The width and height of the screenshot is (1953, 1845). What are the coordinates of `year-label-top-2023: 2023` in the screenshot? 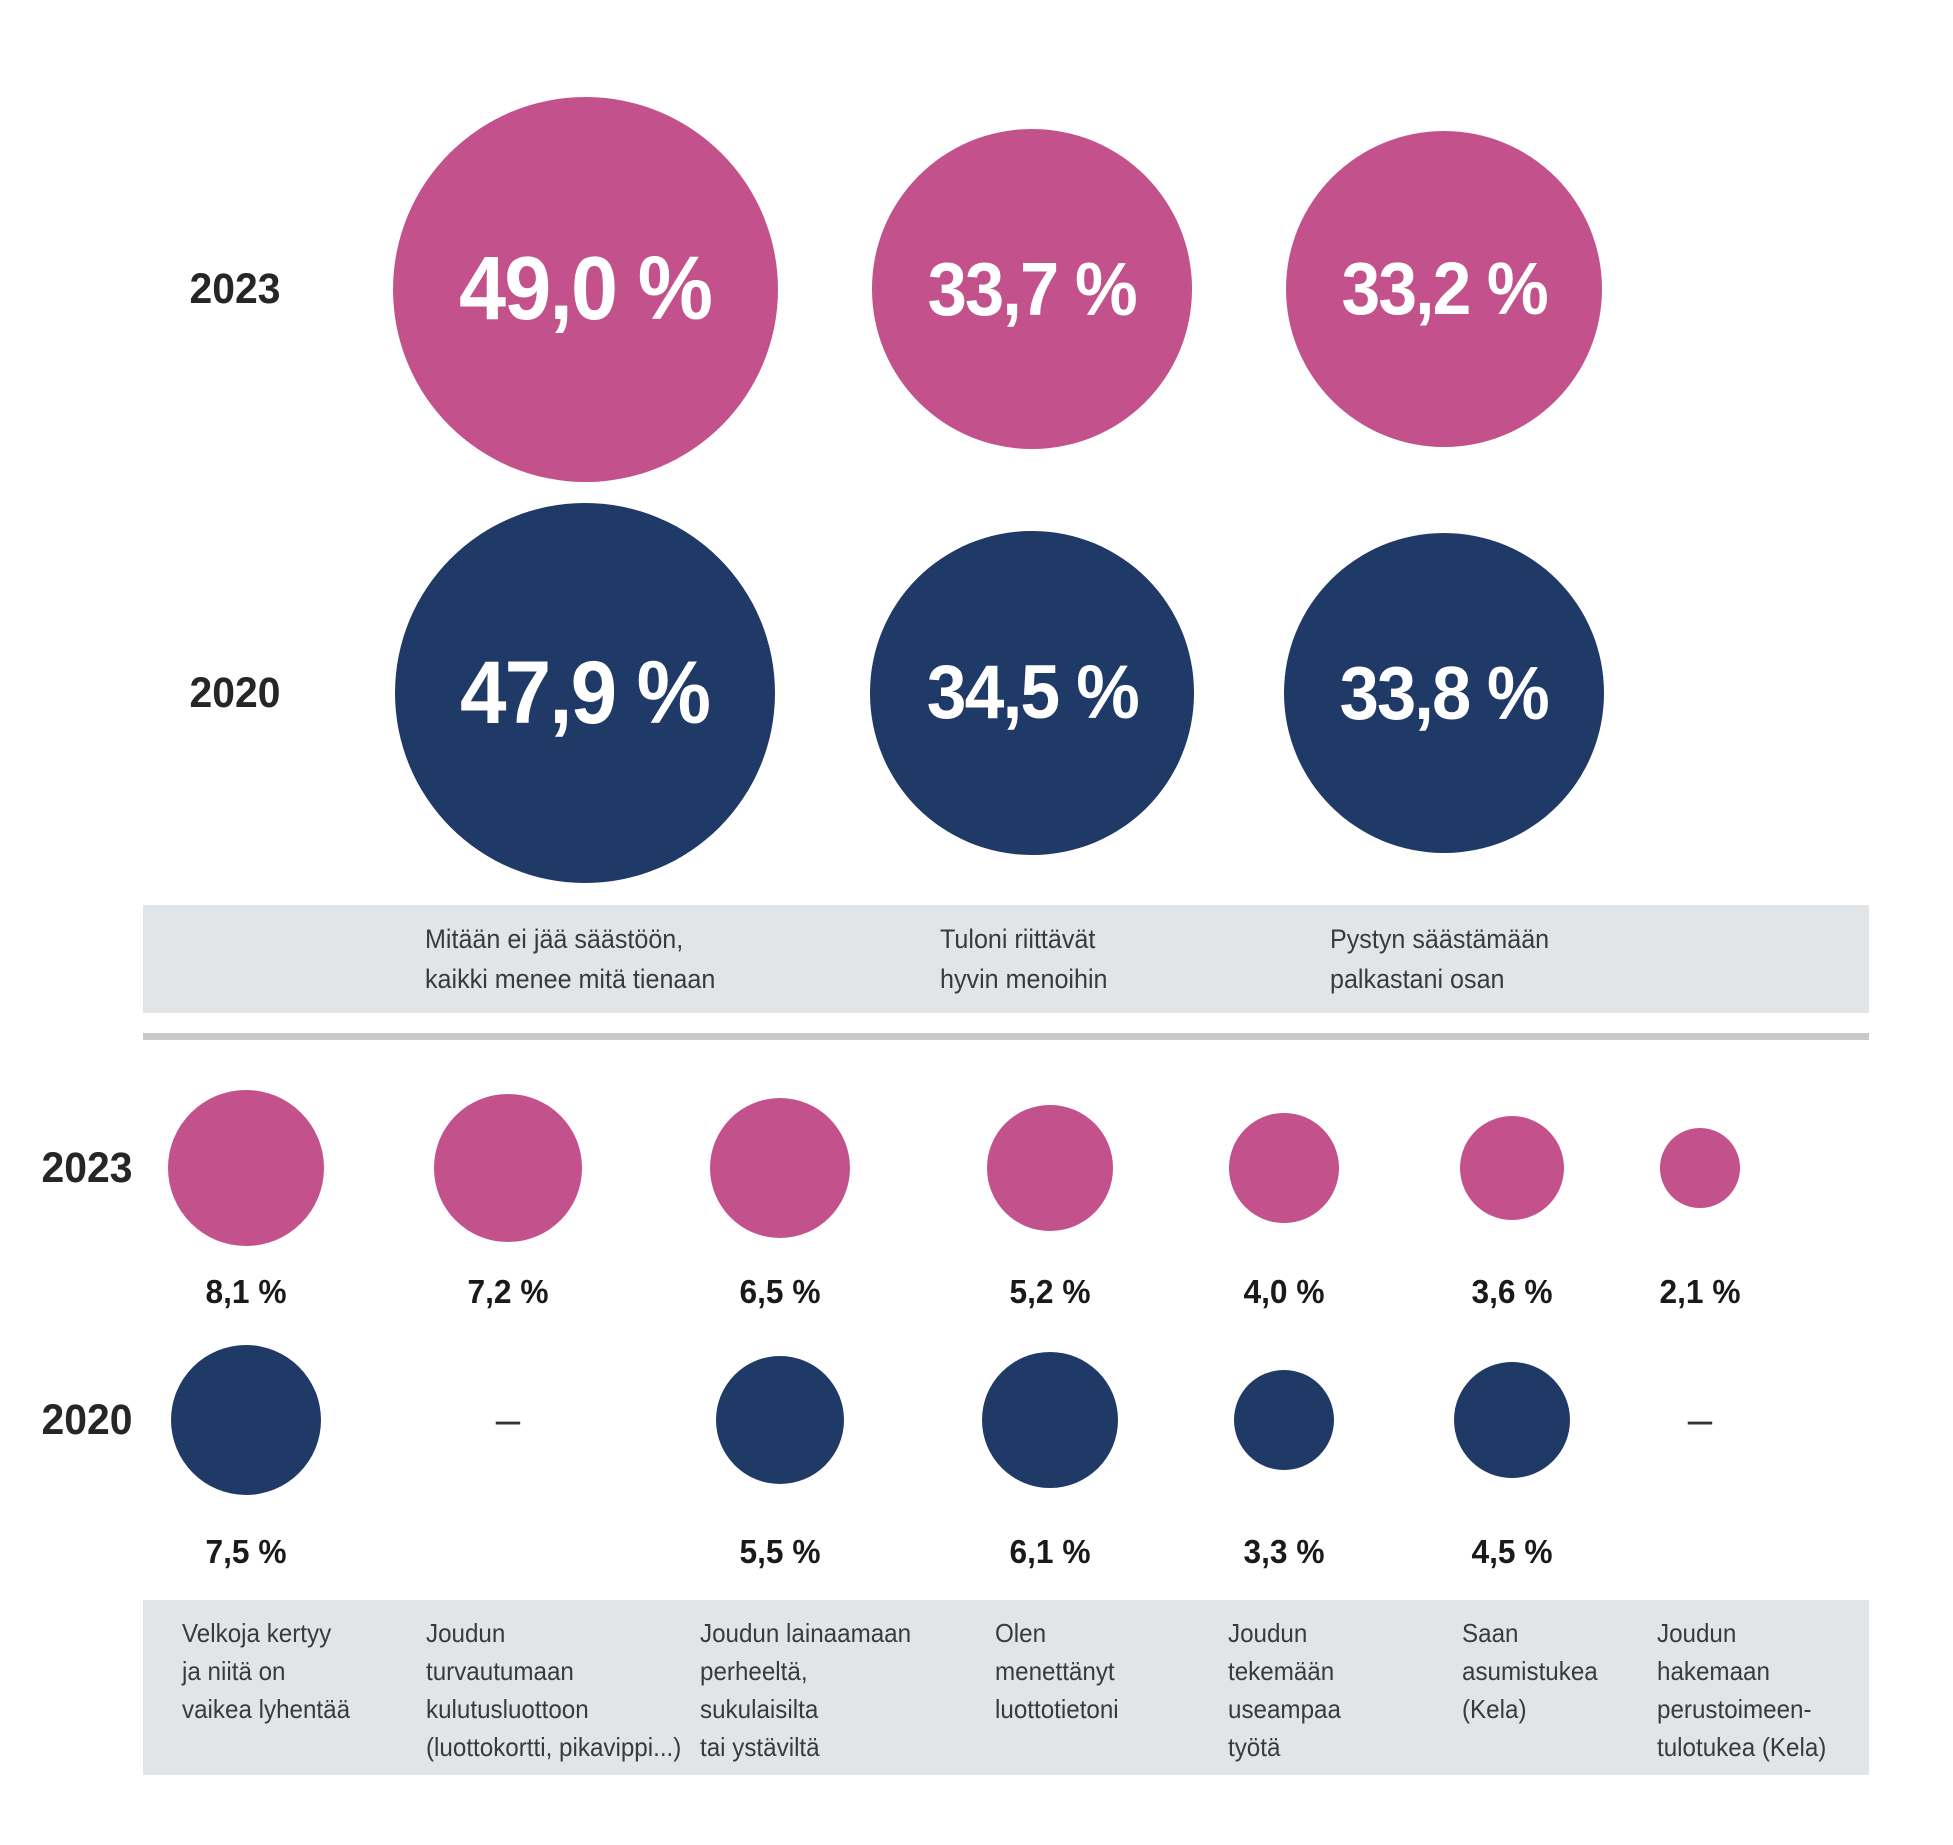 It's located at (235, 289).